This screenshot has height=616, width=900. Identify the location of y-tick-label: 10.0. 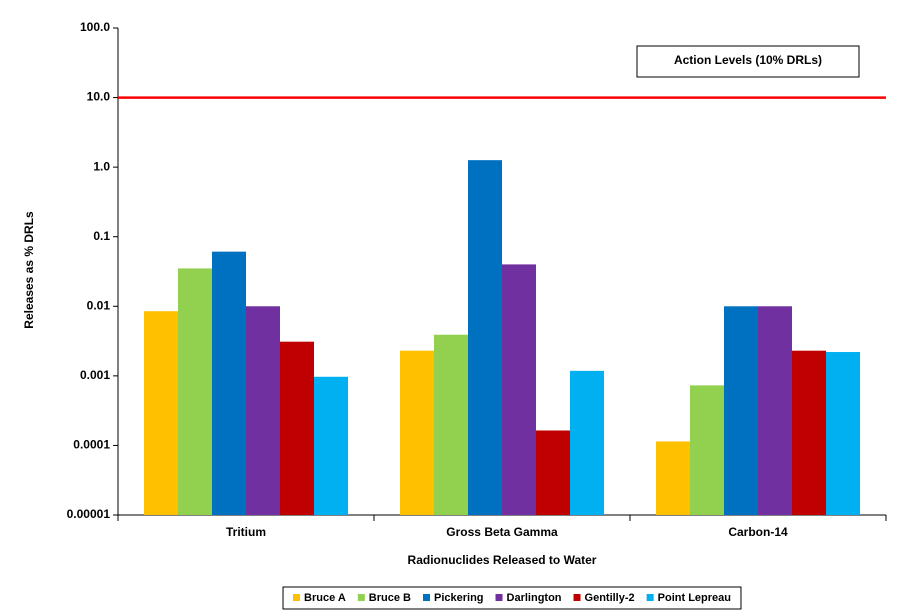
(99, 97).